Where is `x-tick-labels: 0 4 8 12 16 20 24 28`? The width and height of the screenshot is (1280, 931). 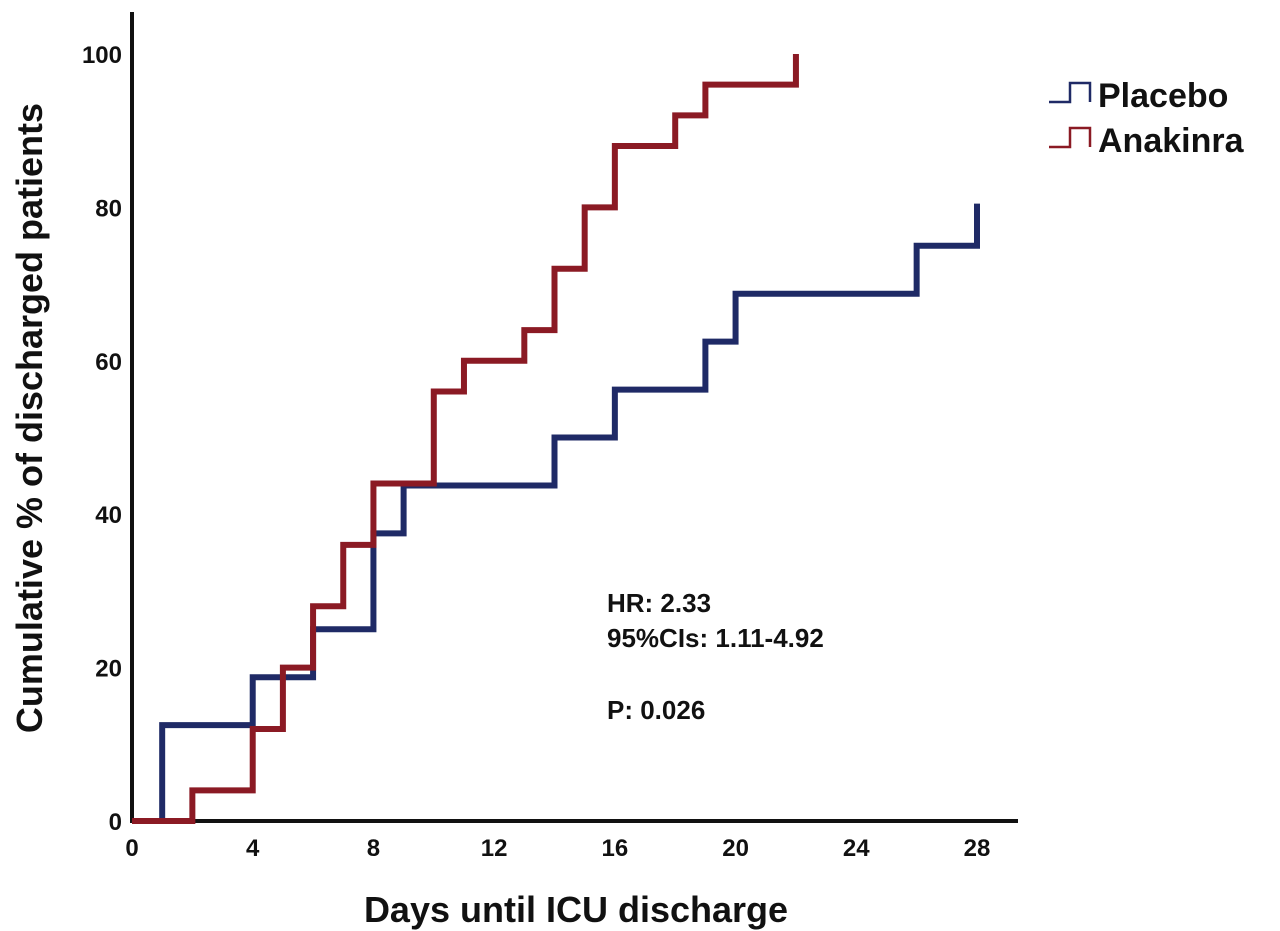
x-tick-labels: 0 4 8 12 16 20 24 28 is located at coordinates (557, 848).